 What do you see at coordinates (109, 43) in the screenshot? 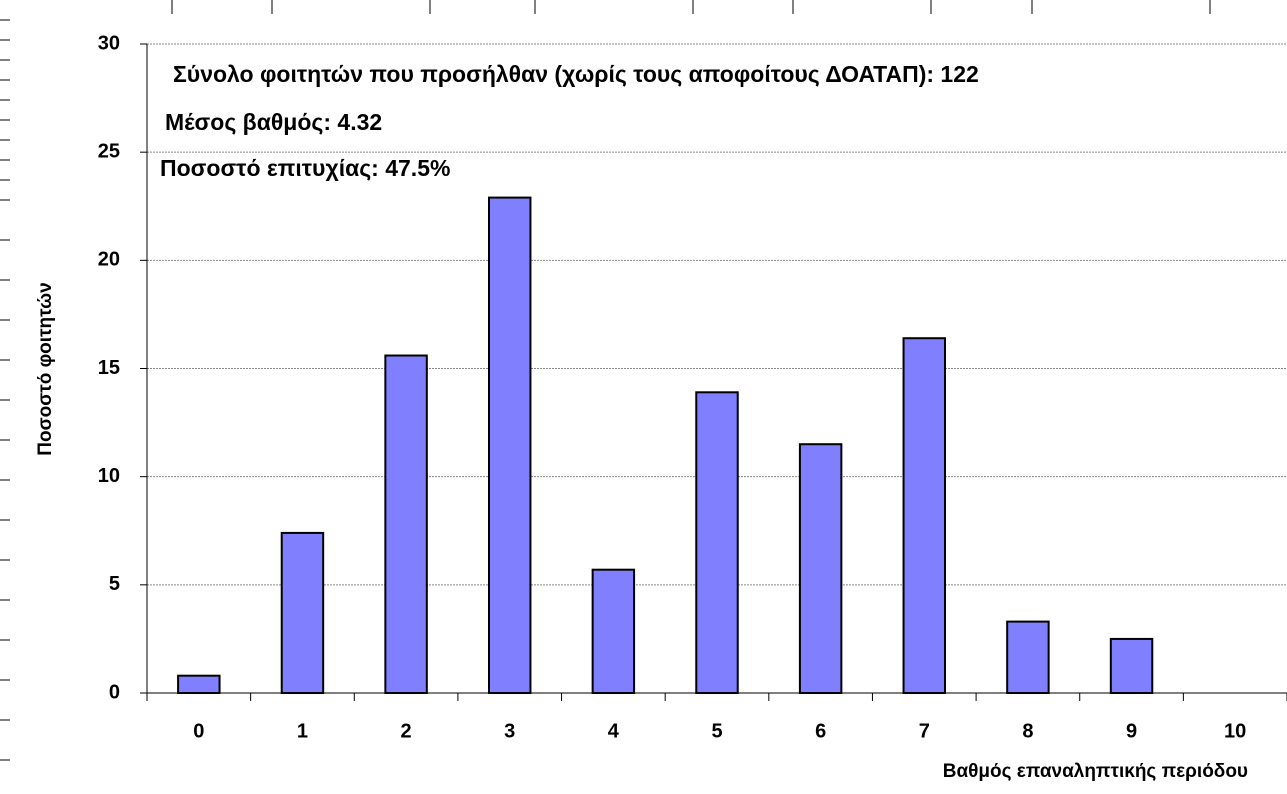
I see `y-tick-label: 30` at bounding box center [109, 43].